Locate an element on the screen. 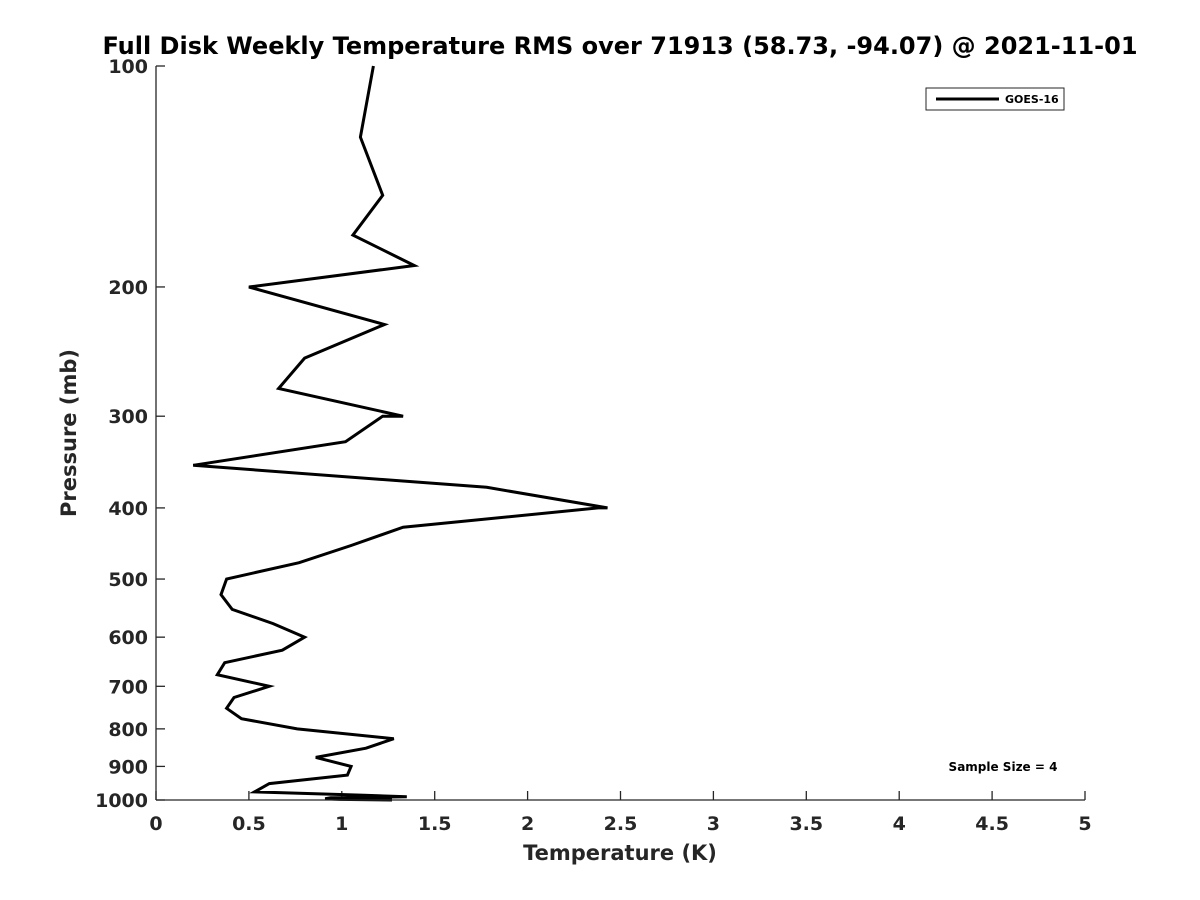 This screenshot has height=900, width=1200. x-tick-label: 1 is located at coordinates (341, 824).